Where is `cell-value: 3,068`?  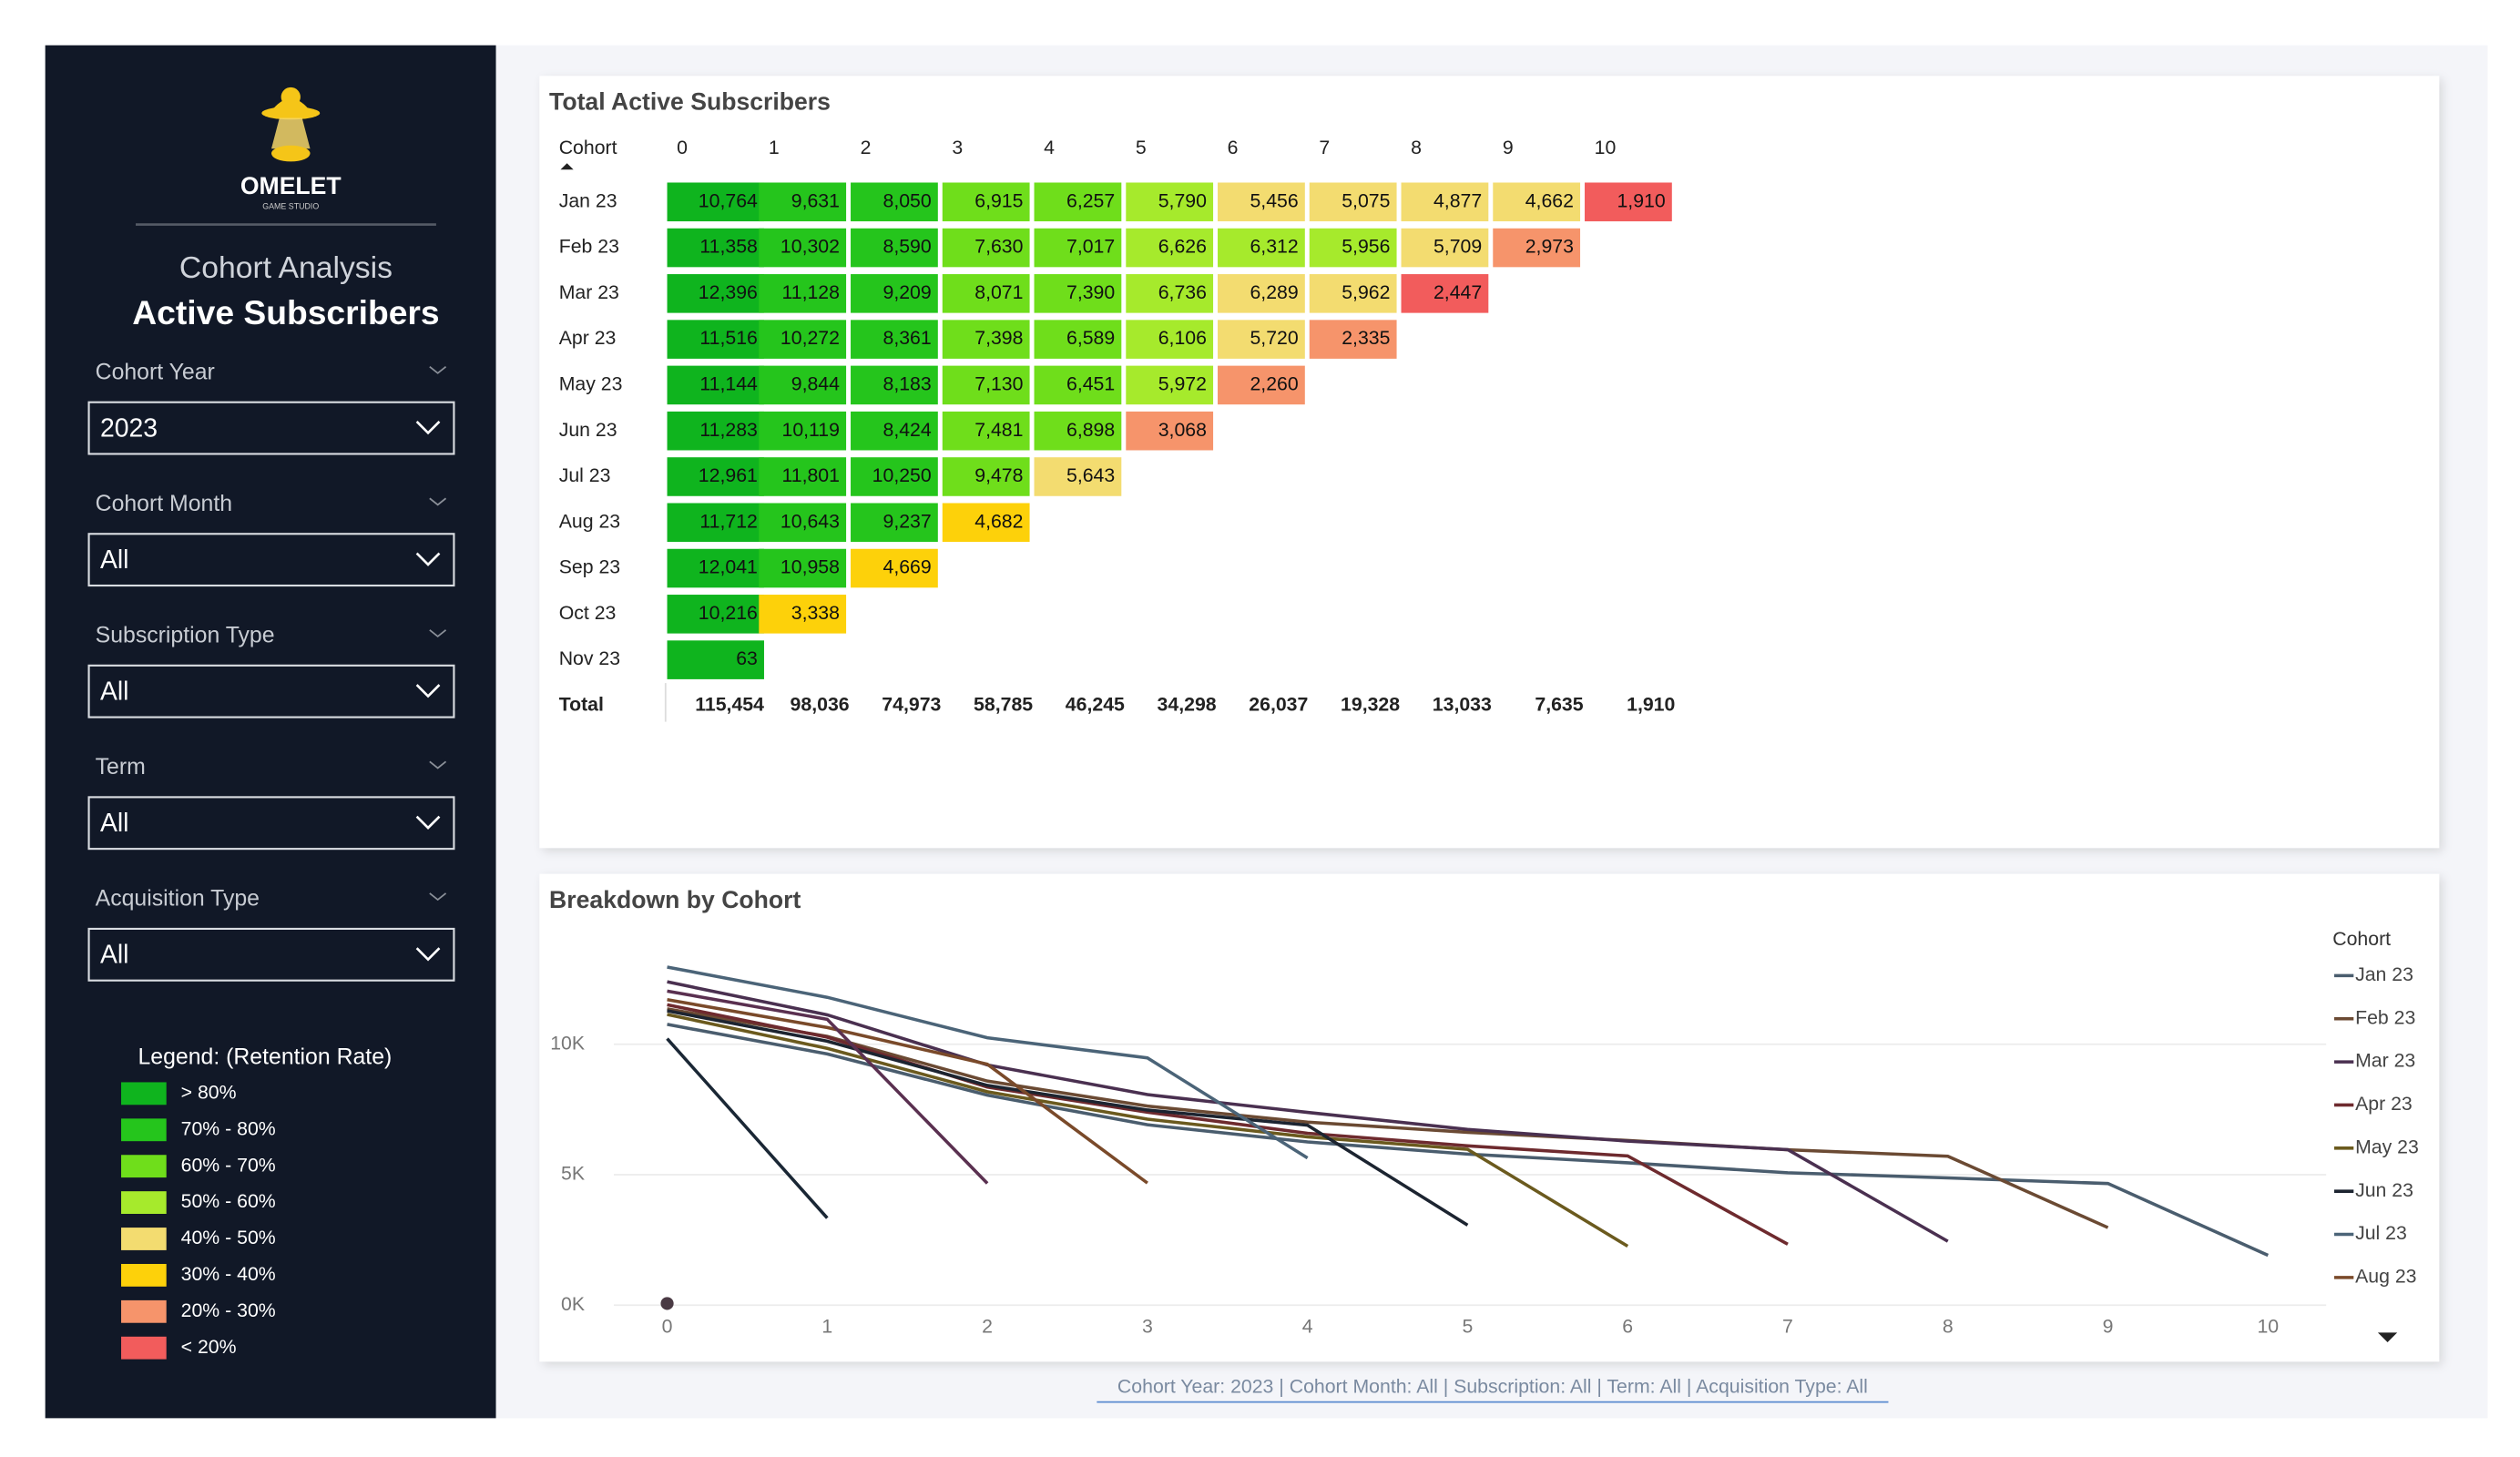
cell-value: 3,068 is located at coordinates (1182, 430).